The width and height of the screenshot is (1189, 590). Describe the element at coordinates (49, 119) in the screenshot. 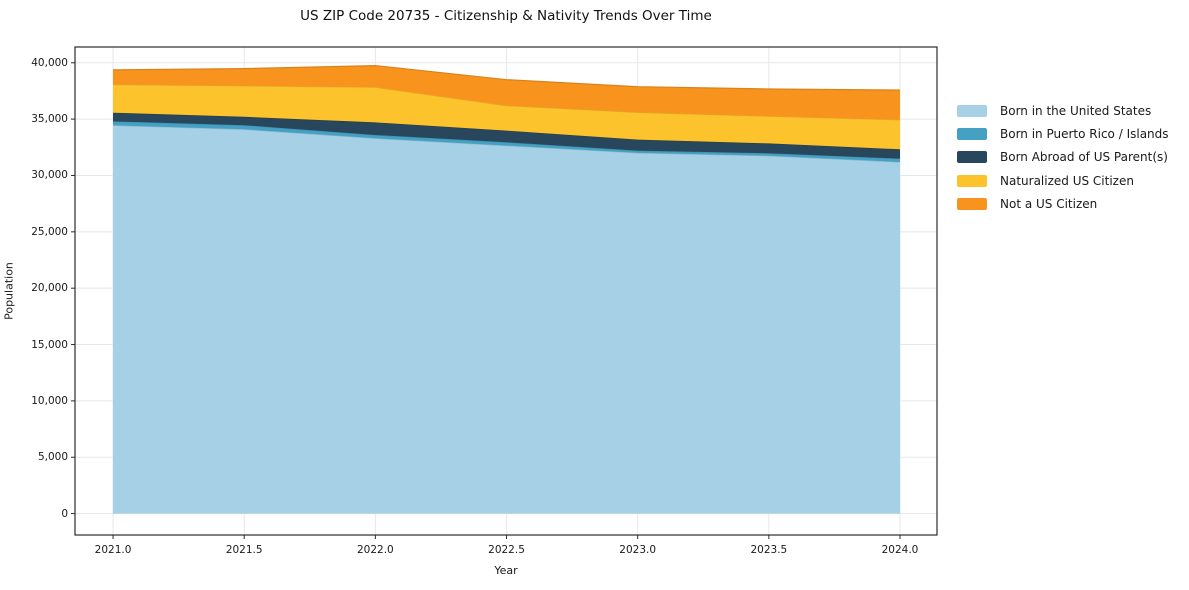

I see `y-tick-label: 35,000` at that location.